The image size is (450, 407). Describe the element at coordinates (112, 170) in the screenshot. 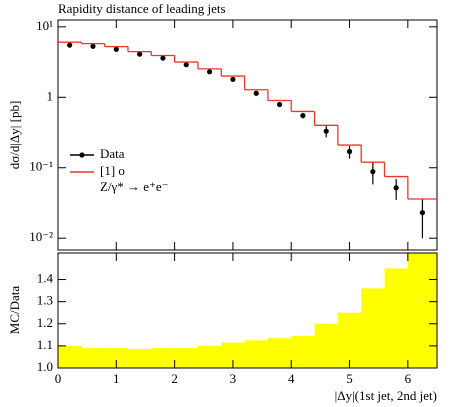

I see `legend-label: [1] o` at that location.